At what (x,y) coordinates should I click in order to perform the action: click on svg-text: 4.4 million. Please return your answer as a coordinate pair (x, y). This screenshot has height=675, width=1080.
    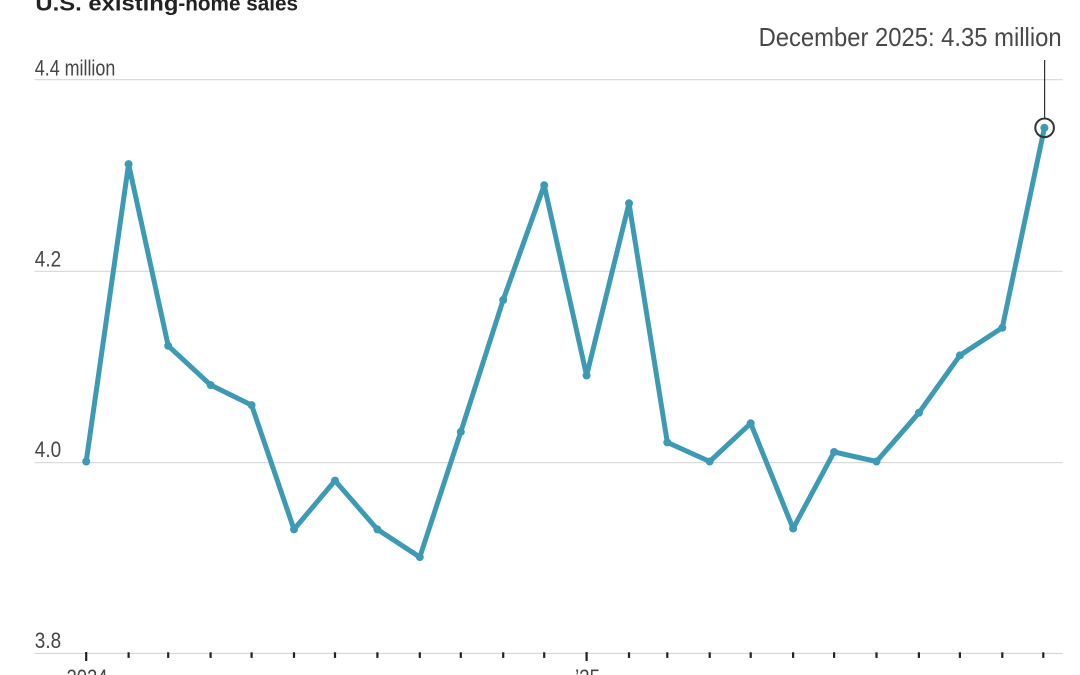
    Looking at the image, I should click on (75, 68).